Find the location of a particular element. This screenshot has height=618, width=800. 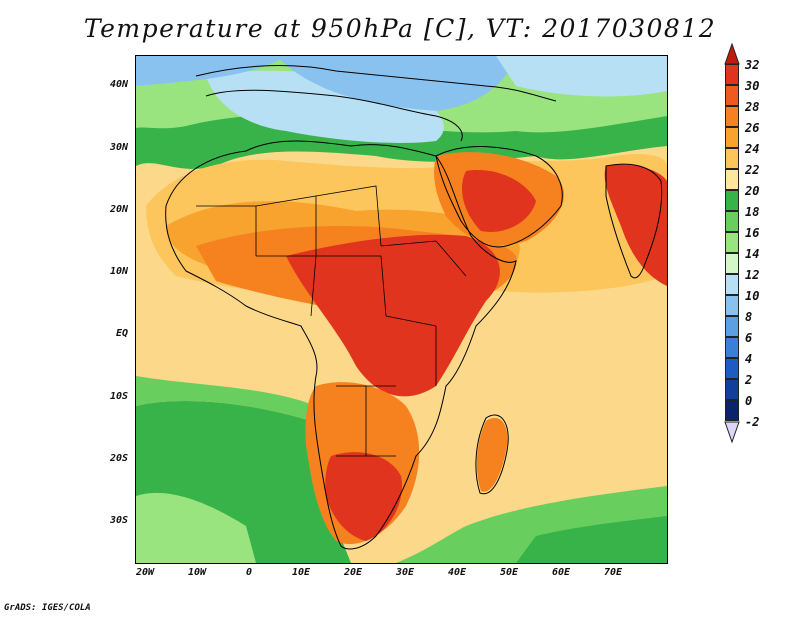

grads-credit: GrADS: IGES/COLA is located at coordinates (47, 608).